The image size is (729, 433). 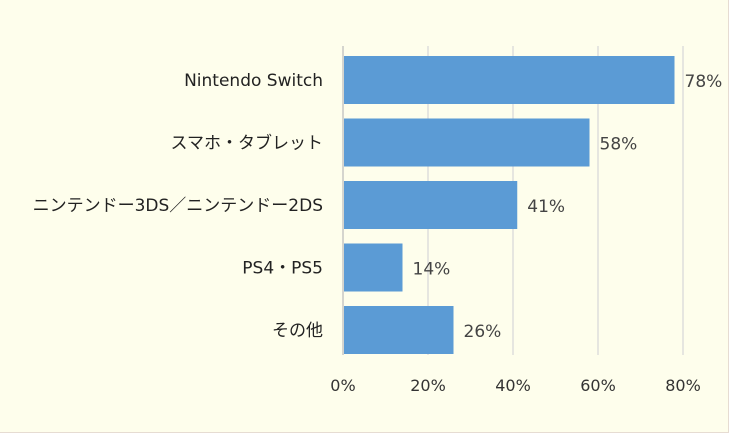 What do you see at coordinates (178, 206) in the screenshot?
I see `category-label-2: ニンテンドー3DS／ニンテンドー2DS` at bounding box center [178, 206].